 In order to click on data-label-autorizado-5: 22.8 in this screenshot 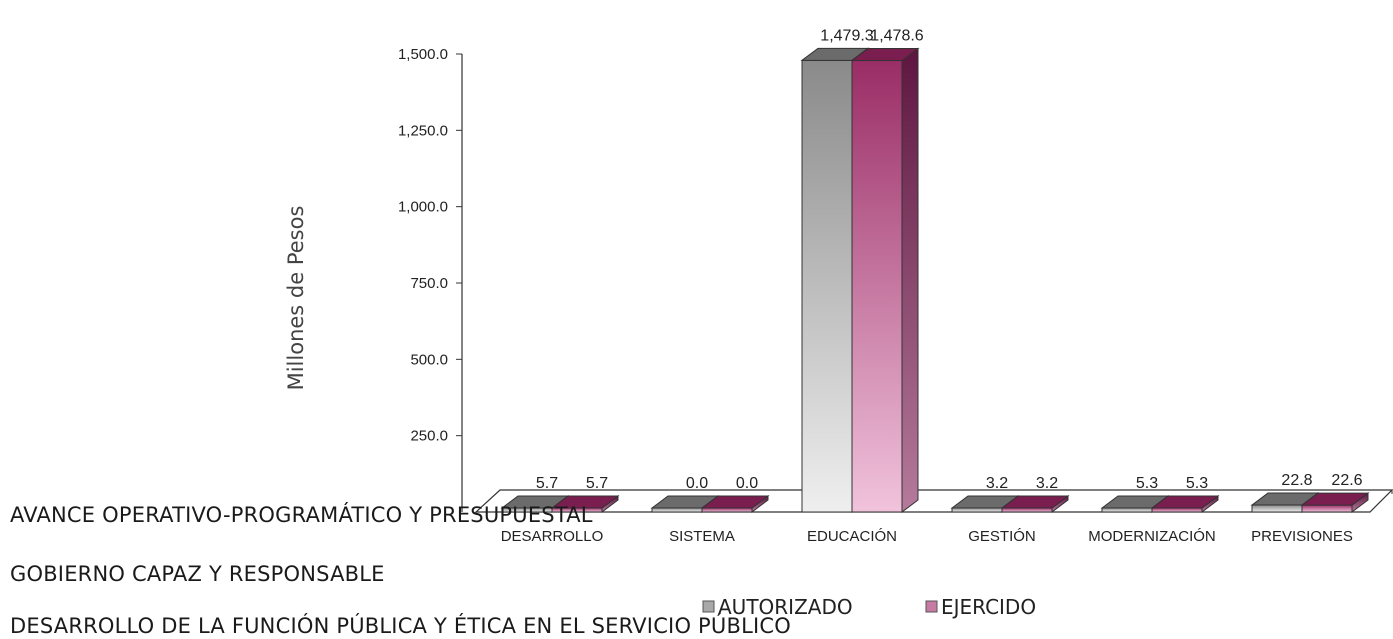, I will do `click(1296, 480)`.